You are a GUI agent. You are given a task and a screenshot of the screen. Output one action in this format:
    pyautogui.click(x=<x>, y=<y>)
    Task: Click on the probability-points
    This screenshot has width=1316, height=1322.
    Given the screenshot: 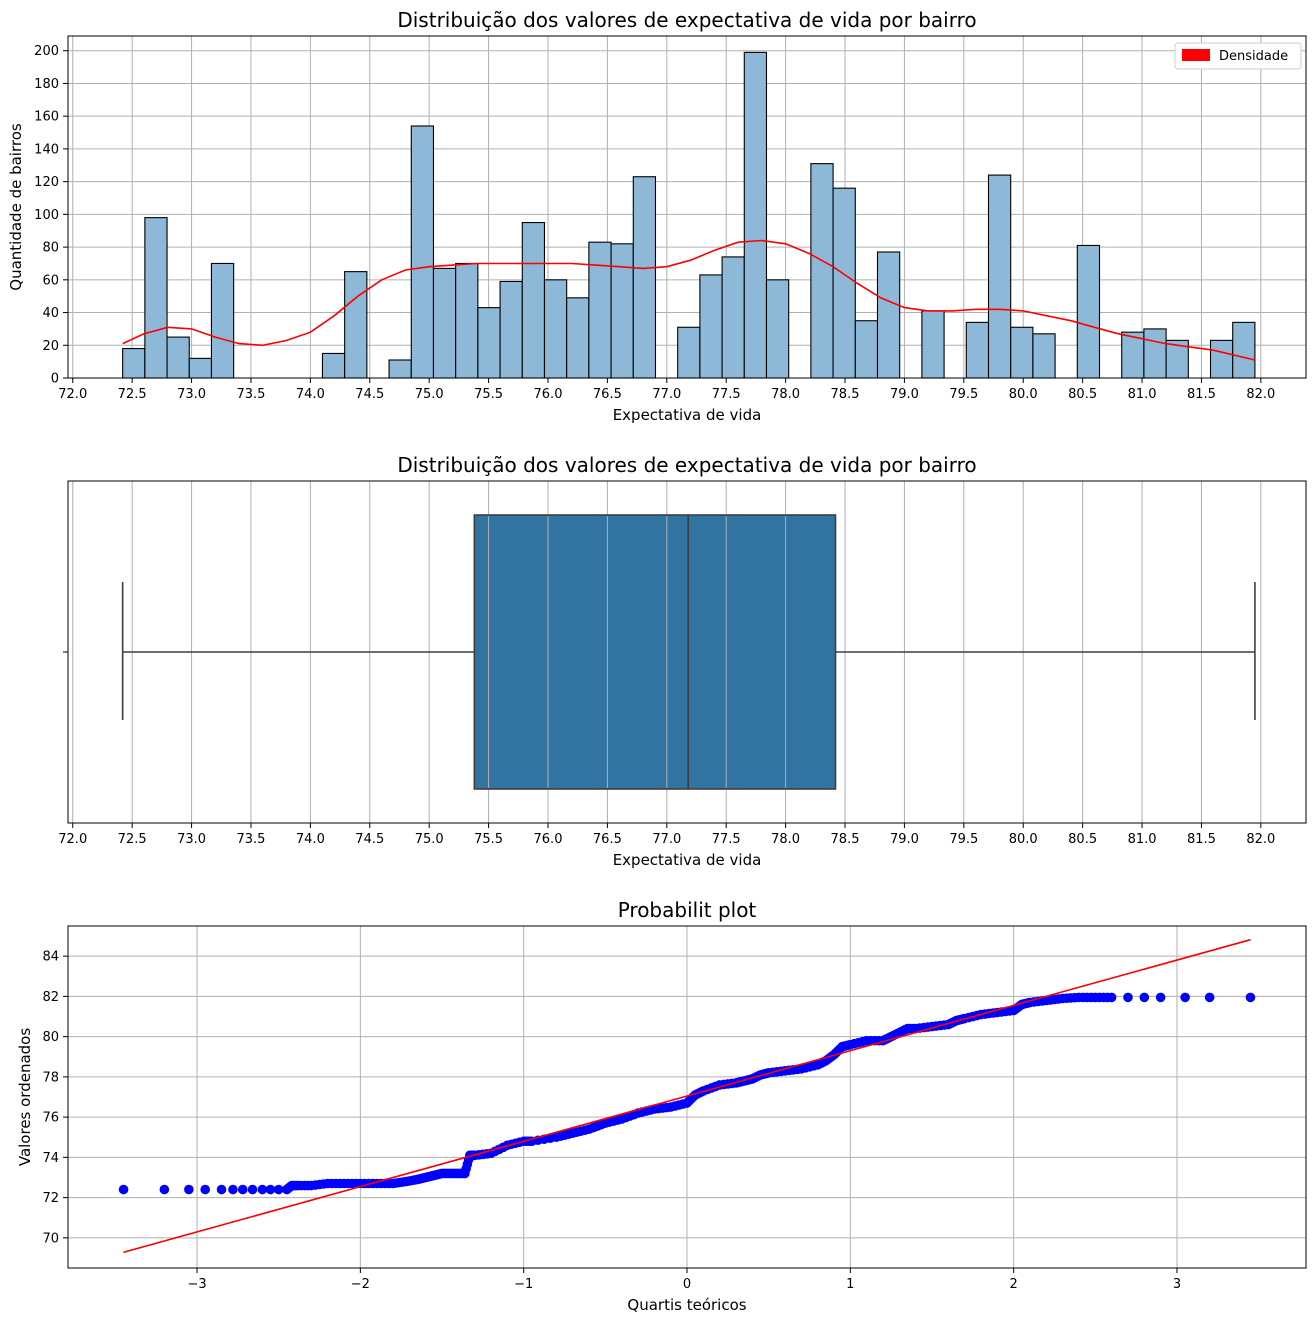 What is the action you would take?
    pyautogui.click(x=687, y=1093)
    